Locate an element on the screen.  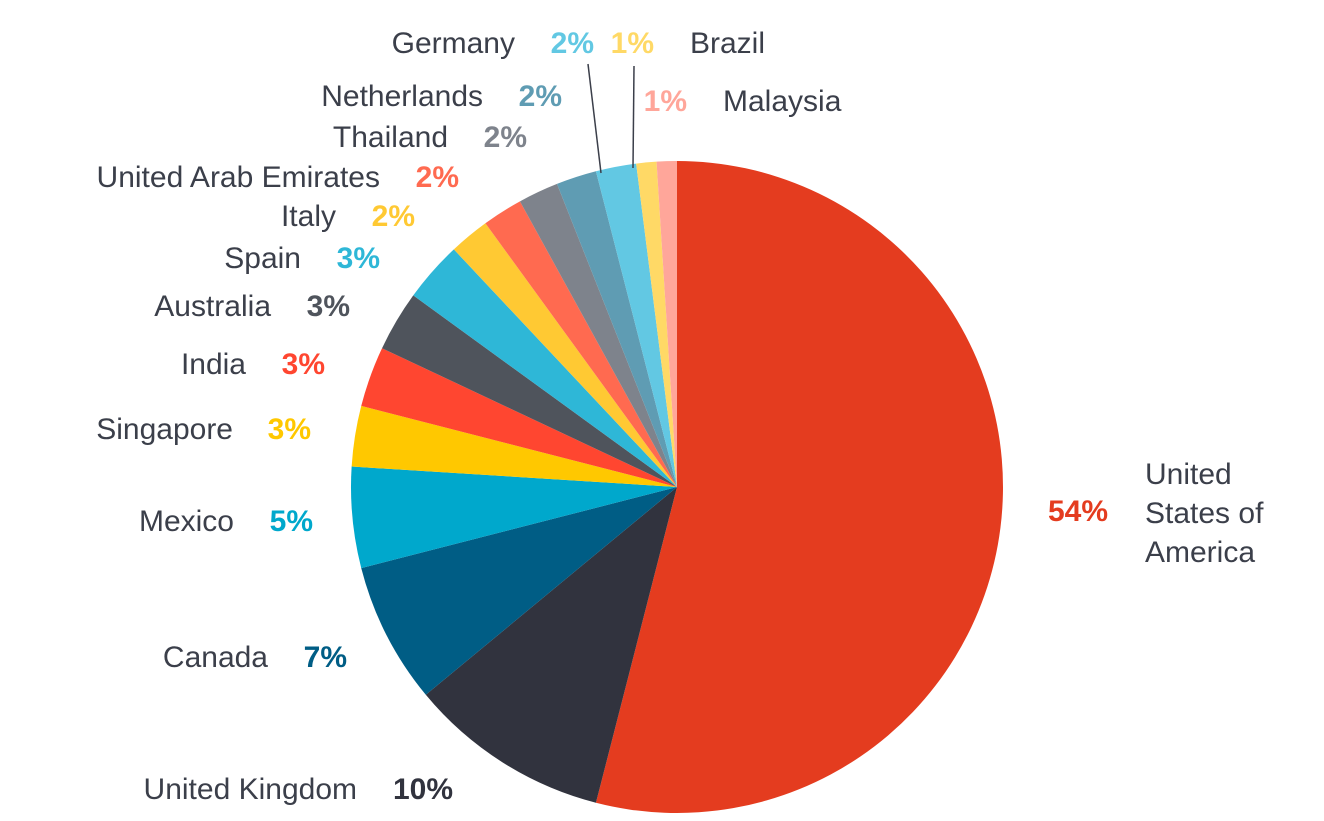
slice-pct-spain: 3% is located at coordinates (358, 258).